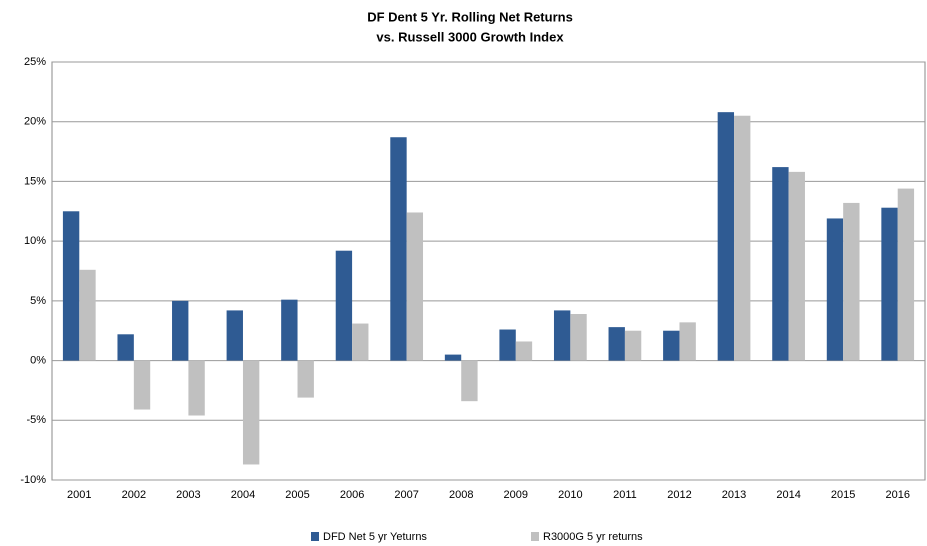 The height and width of the screenshot is (546, 927). What do you see at coordinates (243, 495) in the screenshot?
I see `x-tick-label: 2004` at bounding box center [243, 495].